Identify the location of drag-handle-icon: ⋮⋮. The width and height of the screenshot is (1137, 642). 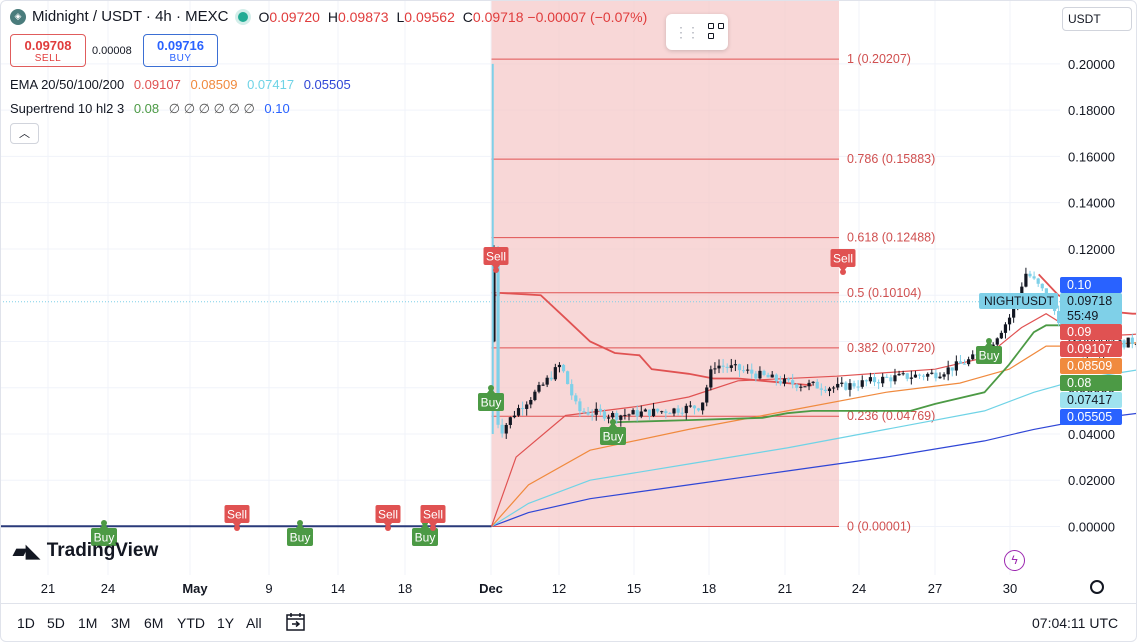
(687, 31).